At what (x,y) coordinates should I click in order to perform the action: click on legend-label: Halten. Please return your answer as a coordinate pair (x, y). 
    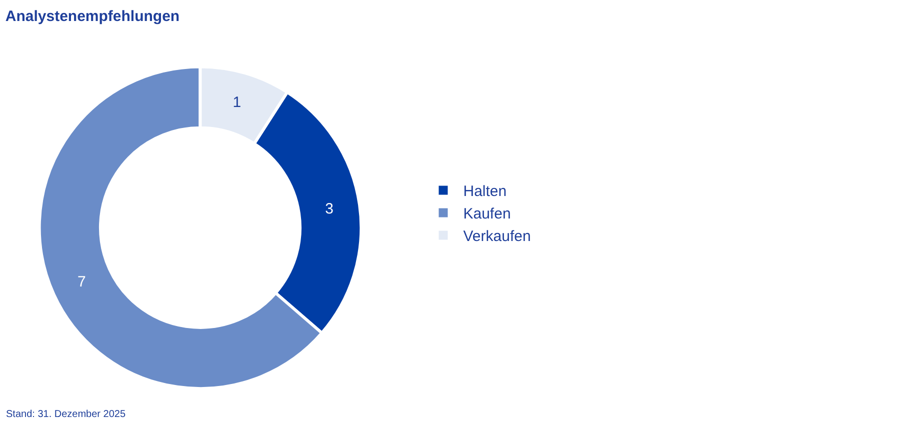
    Looking at the image, I should click on (485, 191).